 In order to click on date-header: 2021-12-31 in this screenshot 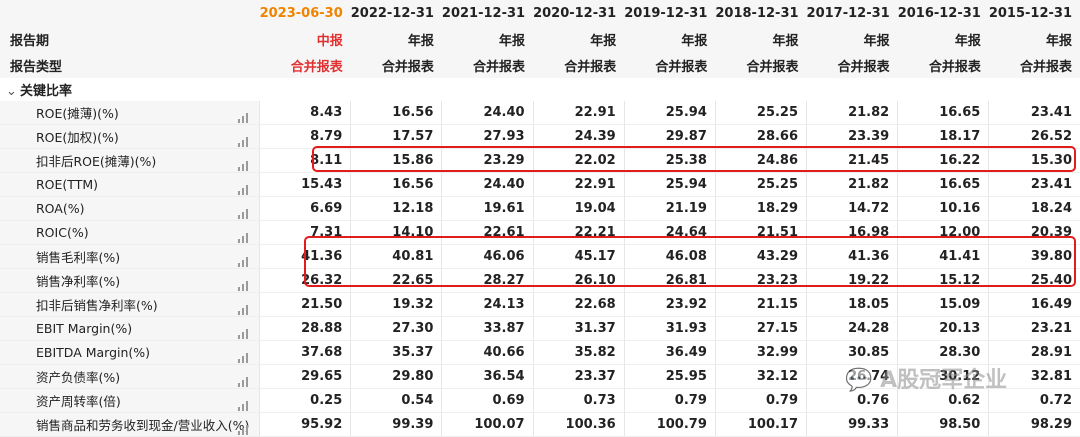, I will do `click(487, 13)`.